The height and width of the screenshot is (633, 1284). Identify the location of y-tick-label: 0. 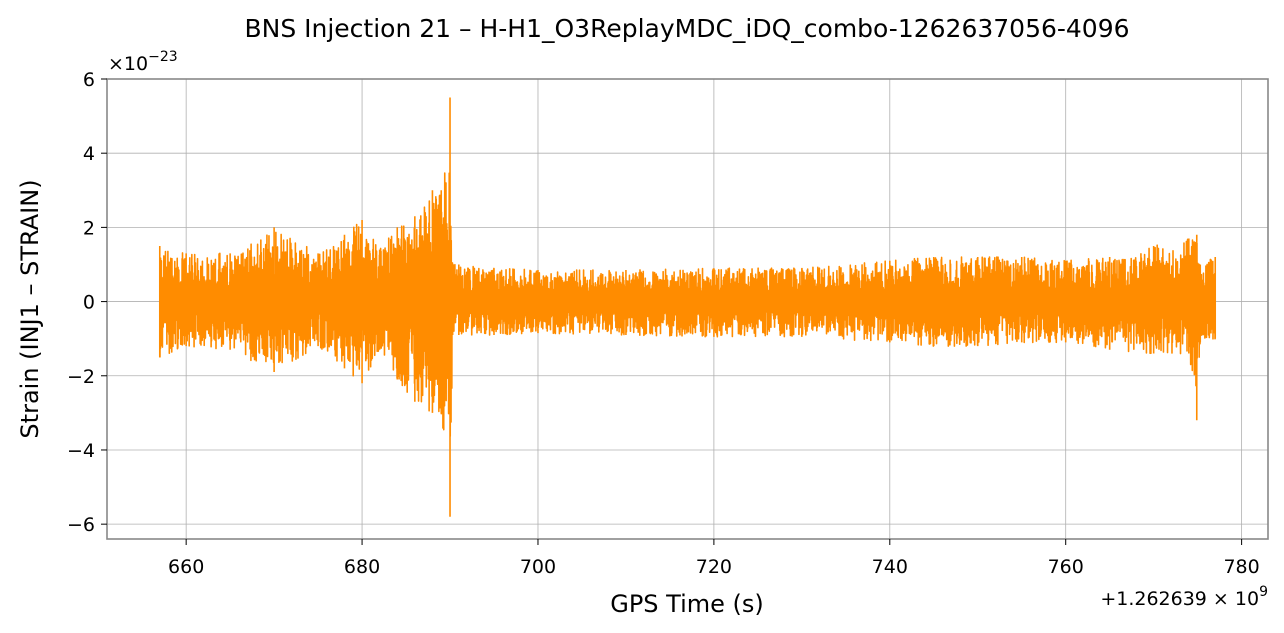
(89, 303).